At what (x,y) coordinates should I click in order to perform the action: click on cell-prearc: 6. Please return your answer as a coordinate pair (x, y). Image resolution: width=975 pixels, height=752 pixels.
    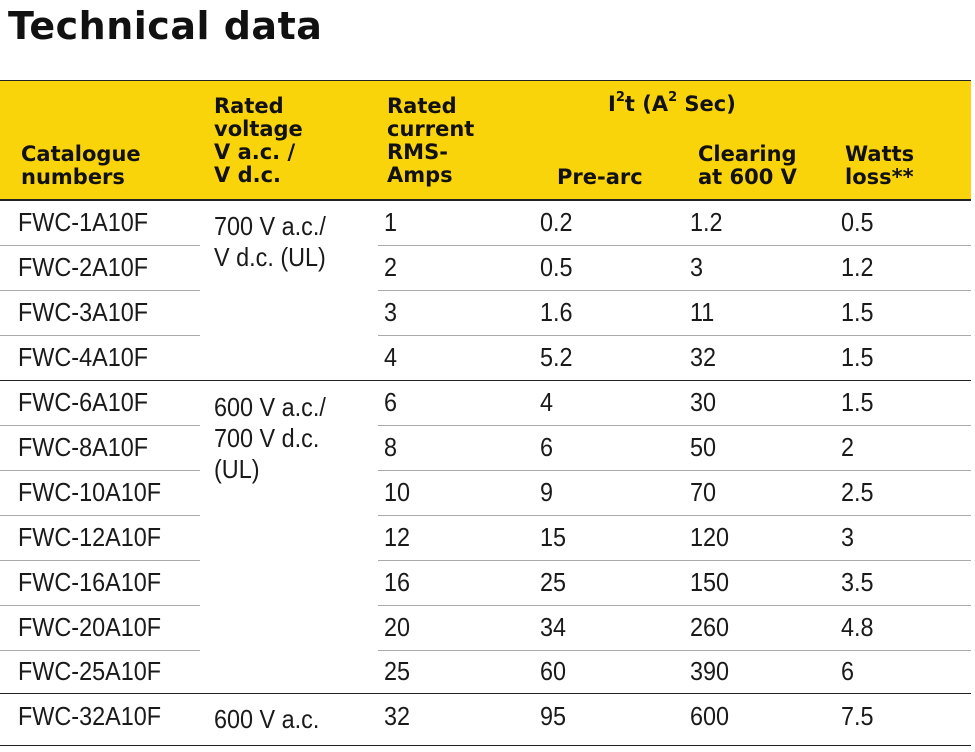
    Looking at the image, I should click on (547, 447).